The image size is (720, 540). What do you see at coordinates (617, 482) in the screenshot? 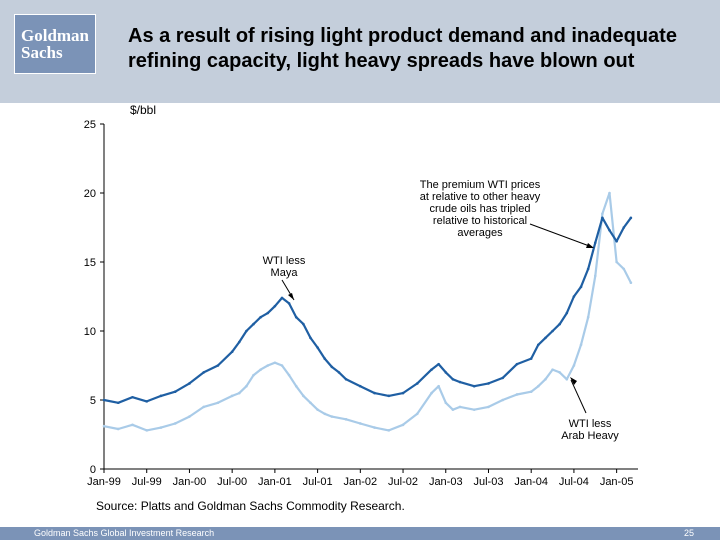
I see `x-tick-label: Jan-05` at bounding box center [617, 482].